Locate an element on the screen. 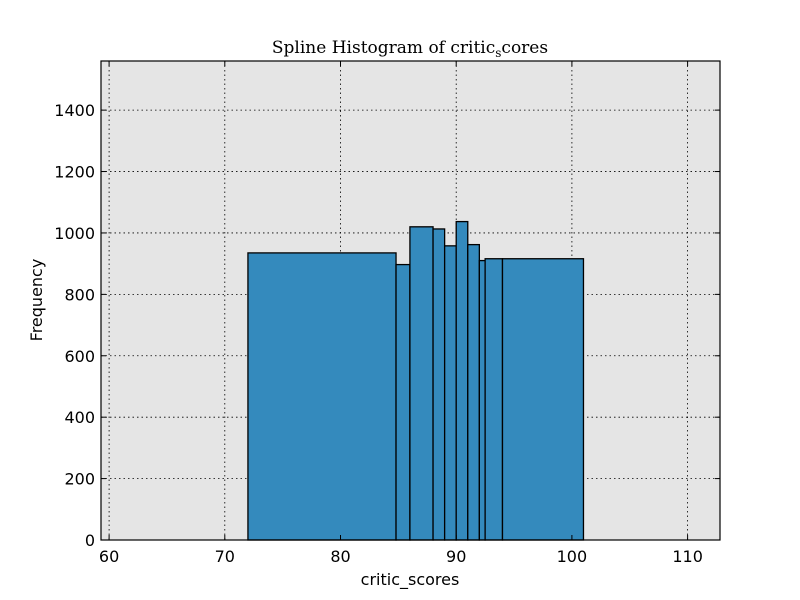 This screenshot has width=800, height=600. x-tick-labels: 60 70 80 90 100 110 is located at coordinates (401, 556).